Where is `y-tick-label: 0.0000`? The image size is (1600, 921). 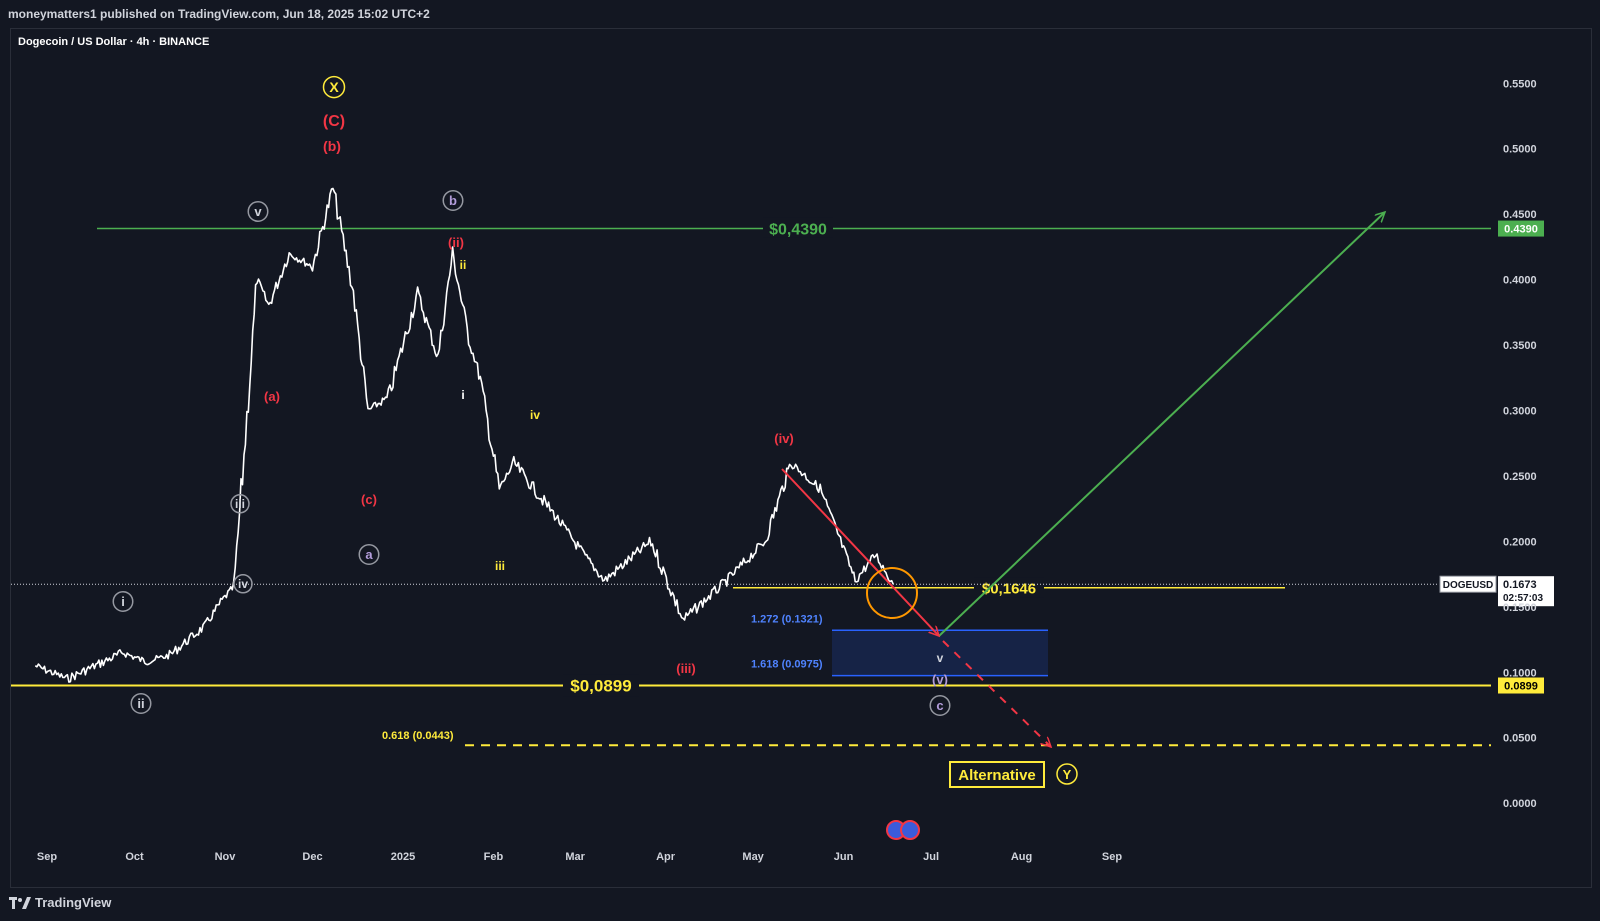
y-tick-label: 0.0000 is located at coordinates (1520, 804).